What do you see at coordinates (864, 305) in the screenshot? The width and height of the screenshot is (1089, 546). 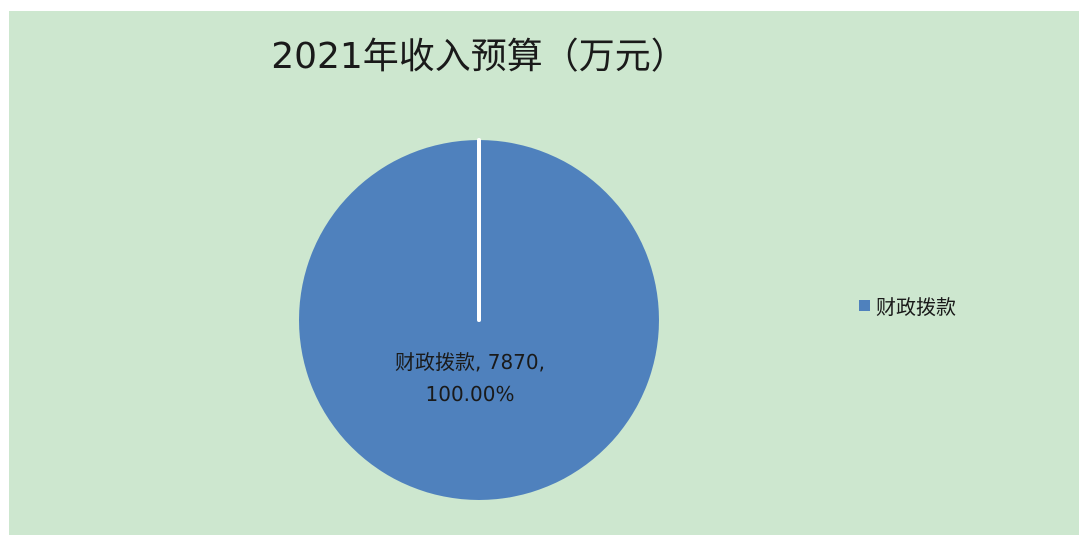 I see `legend-swatch` at bounding box center [864, 305].